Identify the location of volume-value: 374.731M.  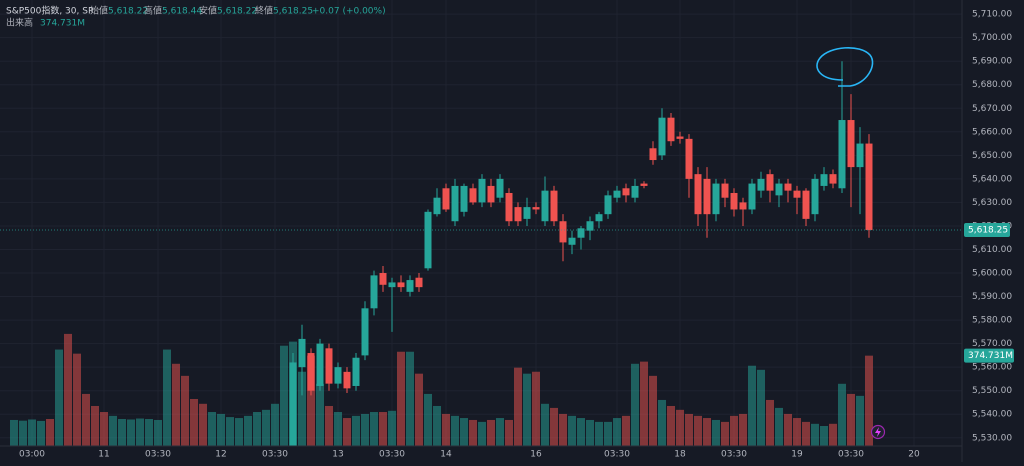
(62, 24).